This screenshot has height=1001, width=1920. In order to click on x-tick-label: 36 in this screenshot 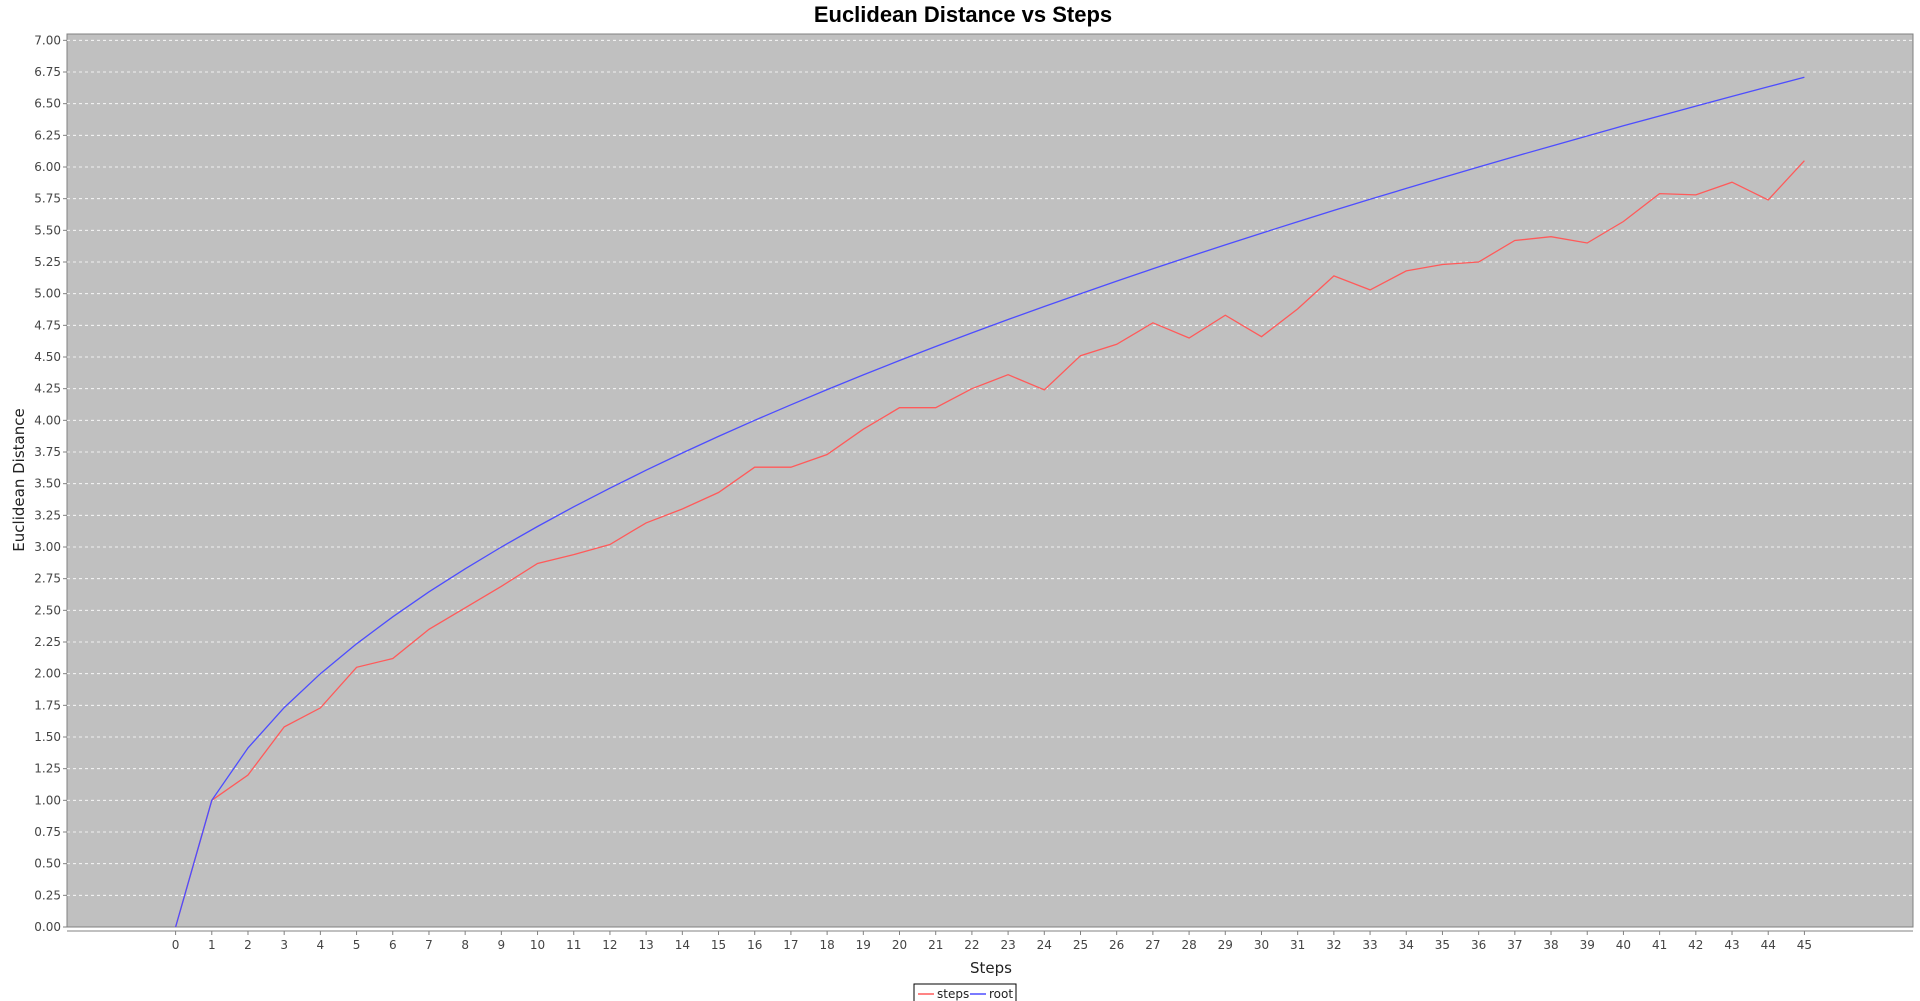, I will do `click(1478, 945)`.